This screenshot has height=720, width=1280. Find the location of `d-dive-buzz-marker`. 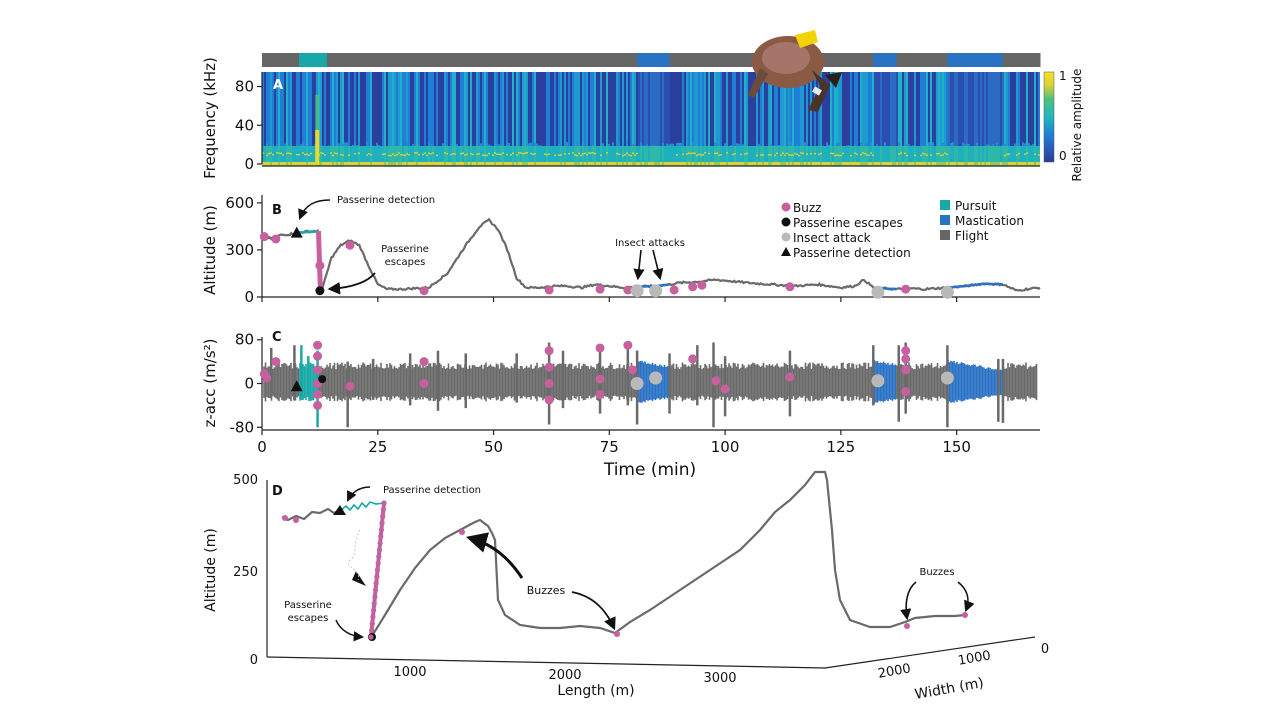

d-dive-buzz-marker is located at coordinates (371, 637).